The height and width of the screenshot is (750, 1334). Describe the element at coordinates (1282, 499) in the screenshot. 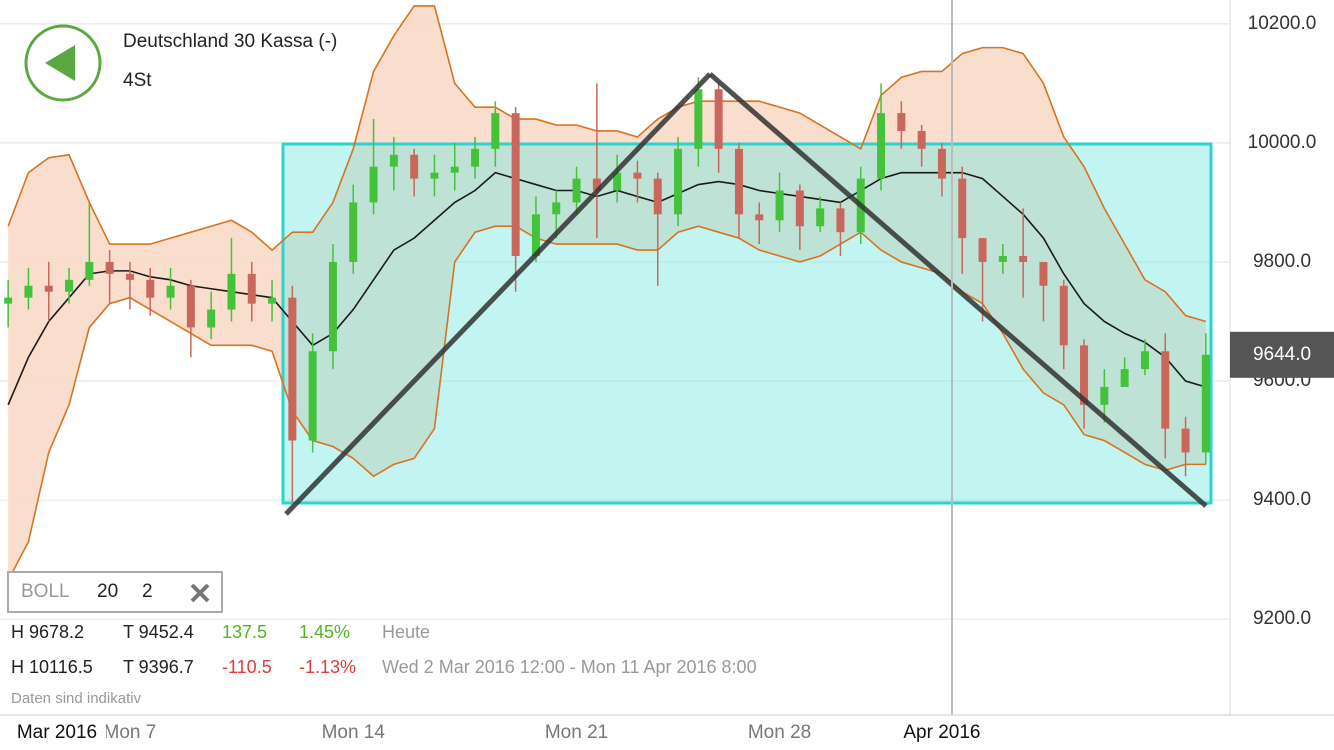

I see `y-tick-label: 9400.0` at that location.